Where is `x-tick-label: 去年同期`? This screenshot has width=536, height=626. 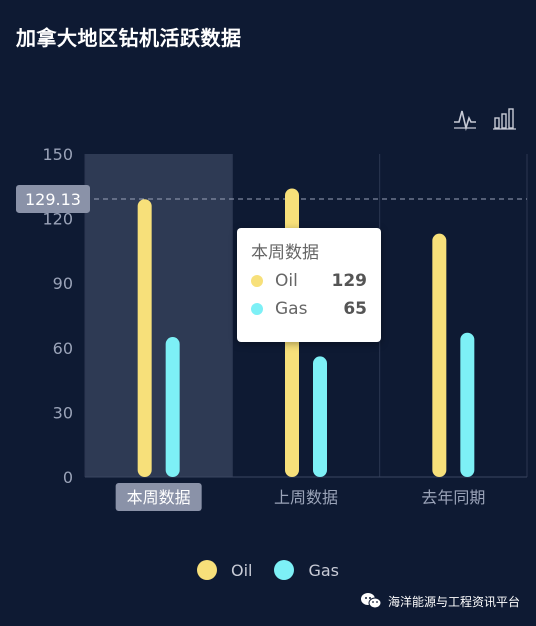 x-tick-label: 去年同期 is located at coordinates (453, 497).